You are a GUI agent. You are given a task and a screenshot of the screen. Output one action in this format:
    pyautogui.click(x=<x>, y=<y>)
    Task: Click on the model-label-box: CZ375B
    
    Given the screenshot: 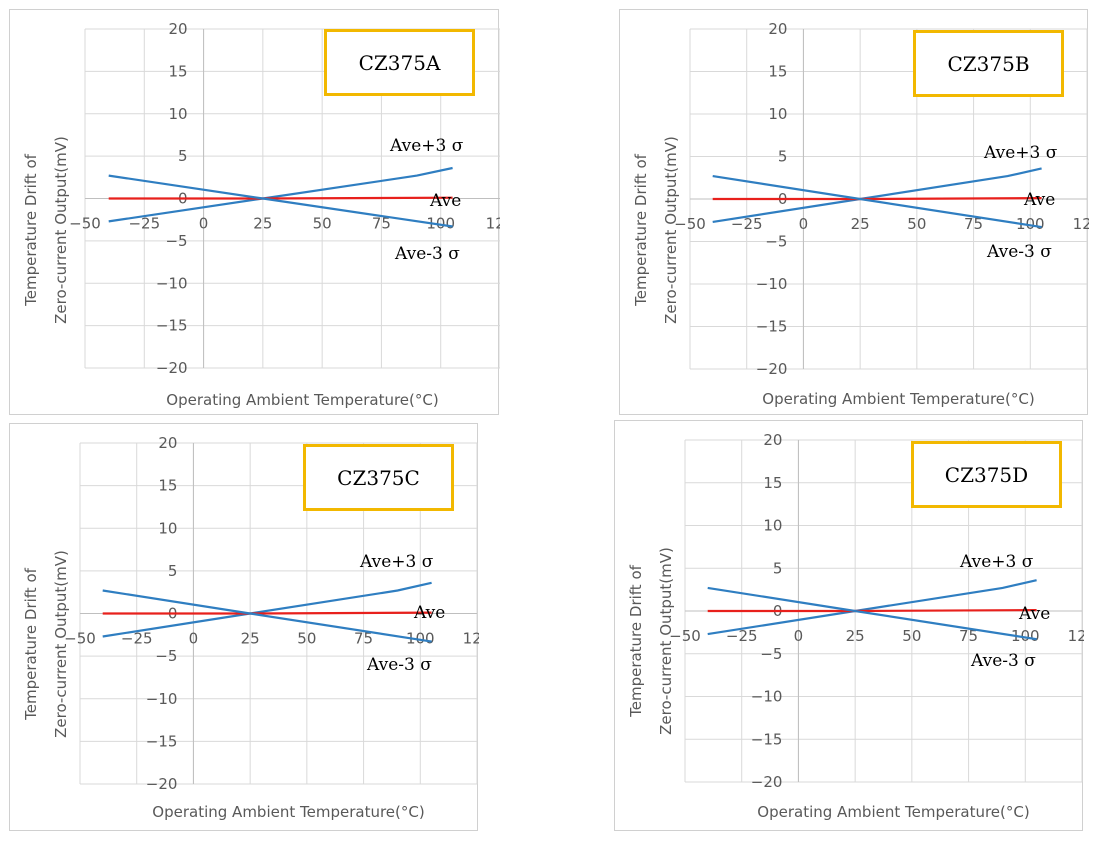 What is the action you would take?
    pyautogui.click(x=988, y=63)
    